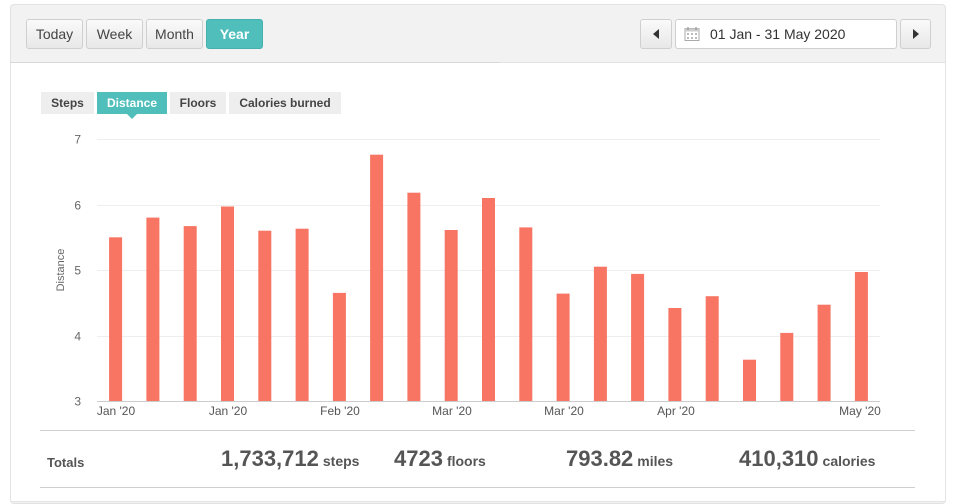 The width and height of the screenshot is (954, 504). I want to click on period-button-today: Today, so click(54, 34).